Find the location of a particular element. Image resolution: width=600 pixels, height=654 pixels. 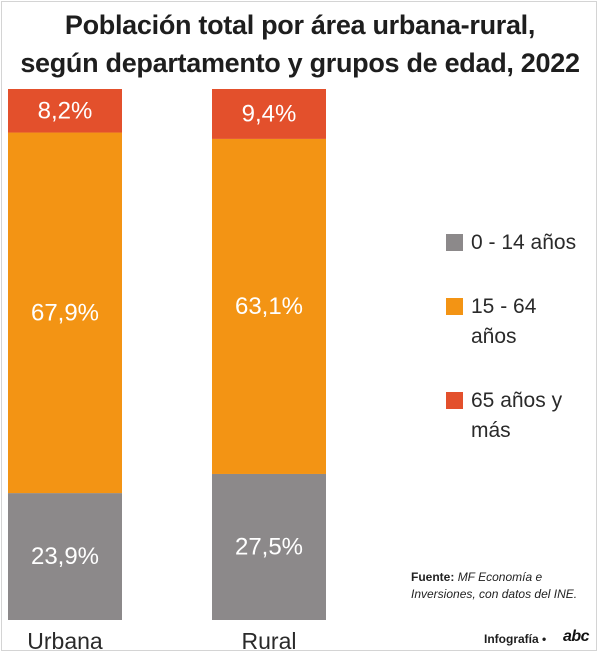

legend-item-15-64: 15 - 64 años is located at coordinates (521, 322).